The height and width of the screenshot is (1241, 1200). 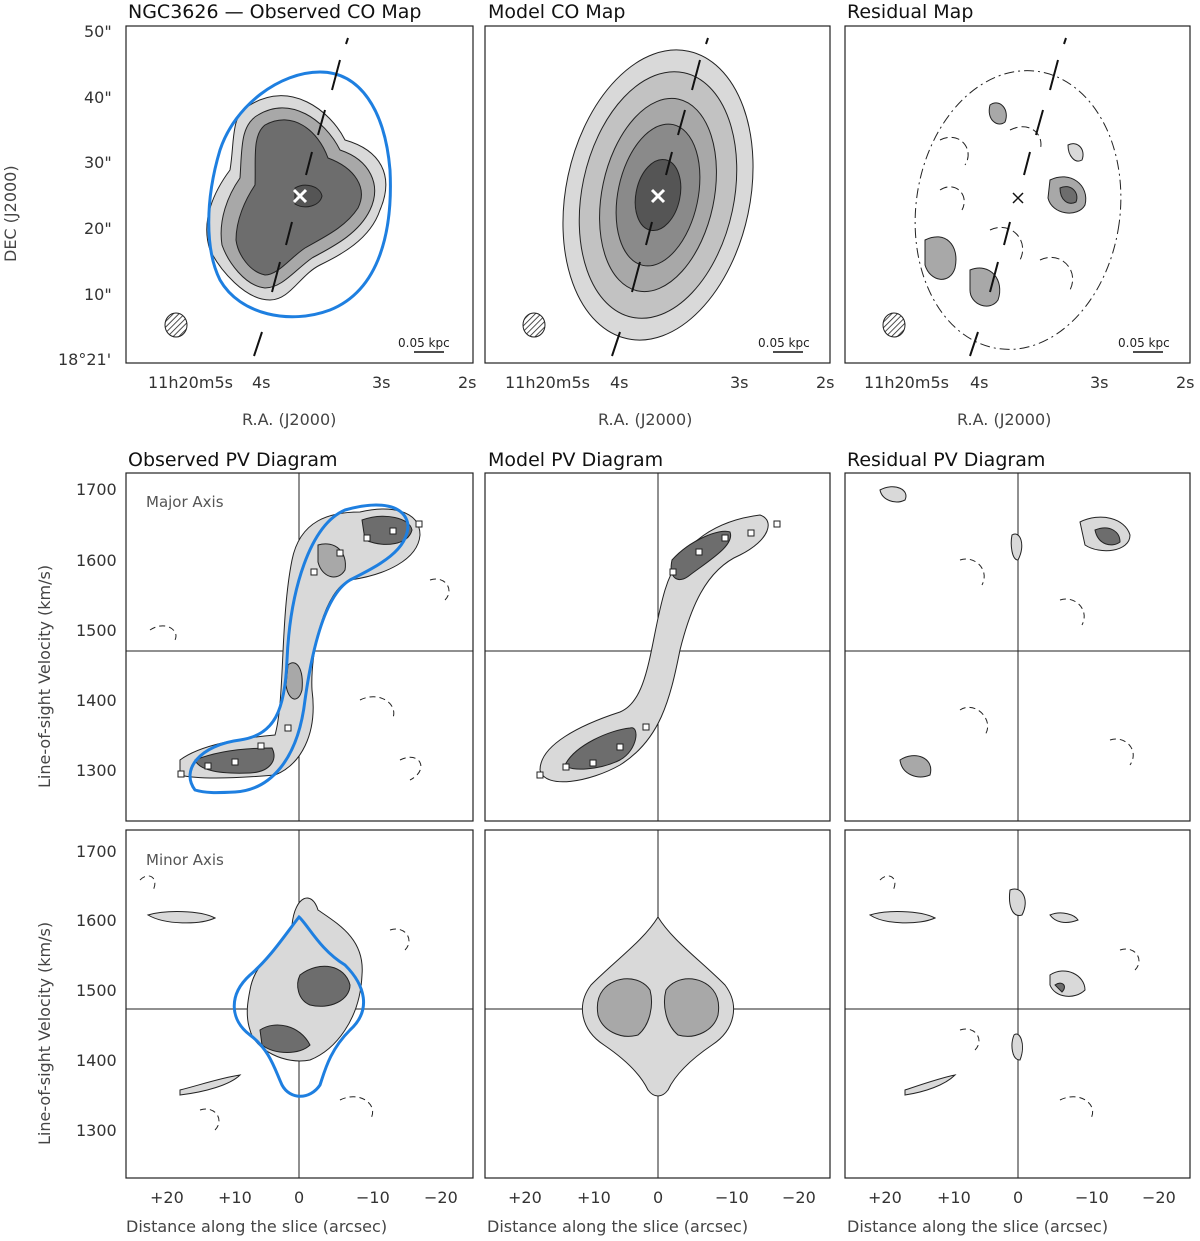 I want to click on obs-pv-title: Observed PV Diagram, so click(x=233, y=460).